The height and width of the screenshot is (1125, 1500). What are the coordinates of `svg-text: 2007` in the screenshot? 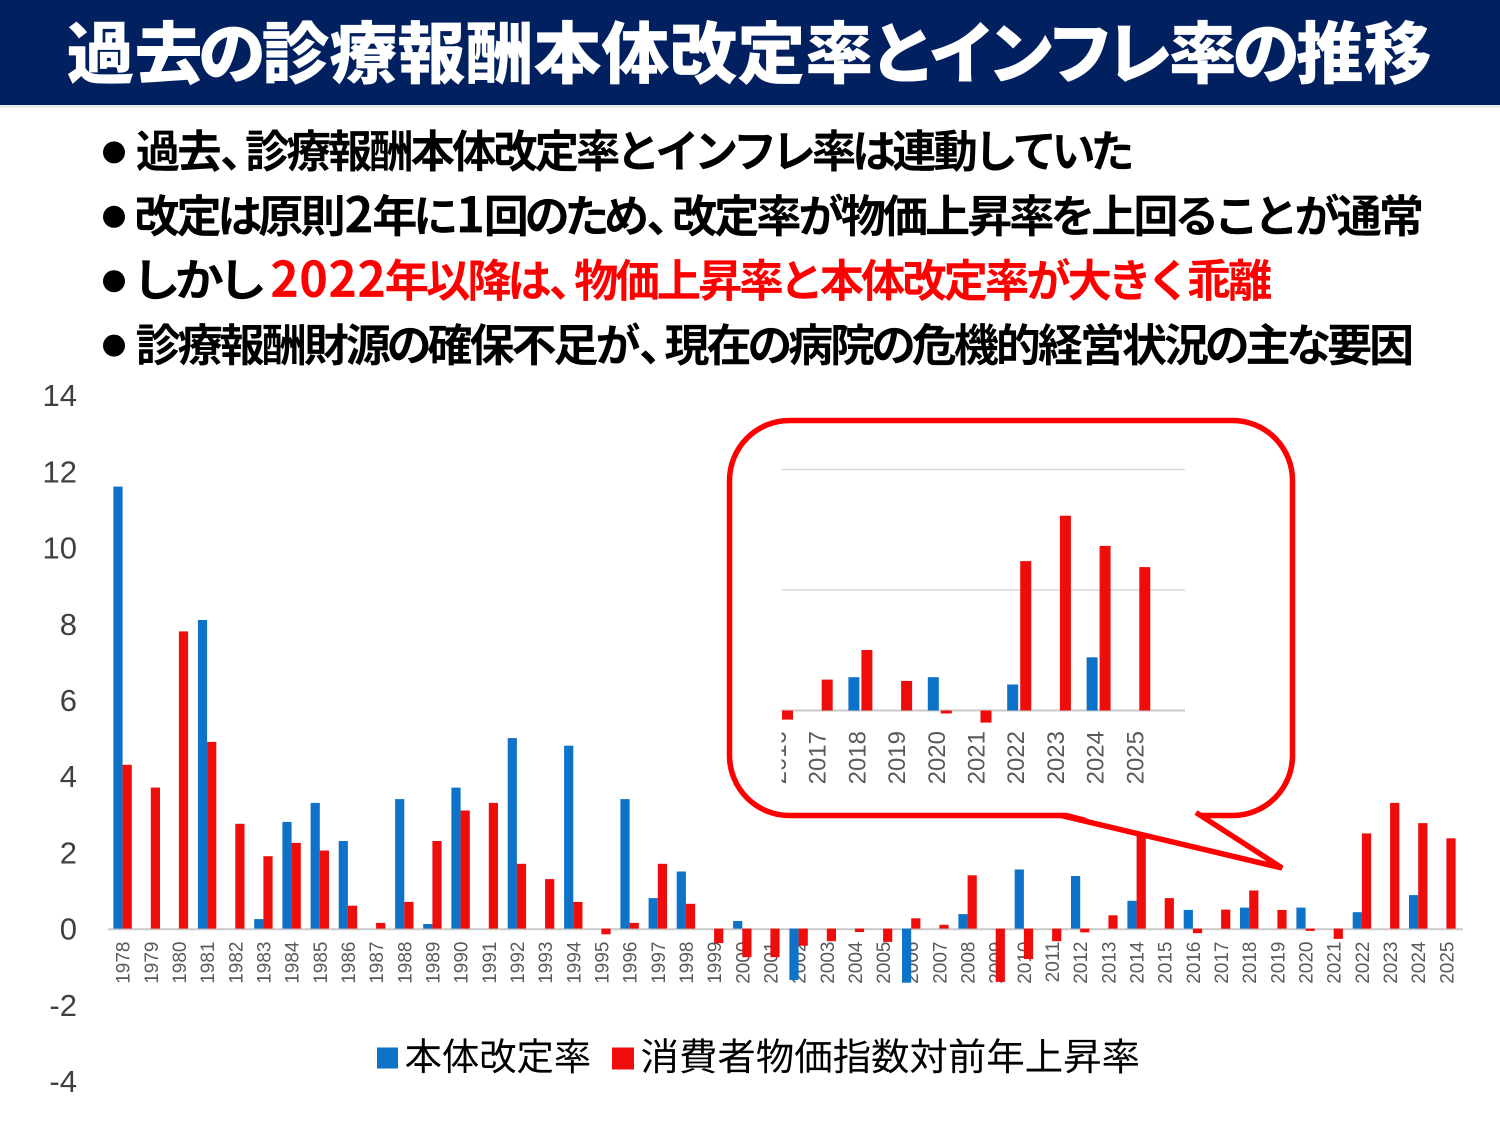 It's located at (940, 963).